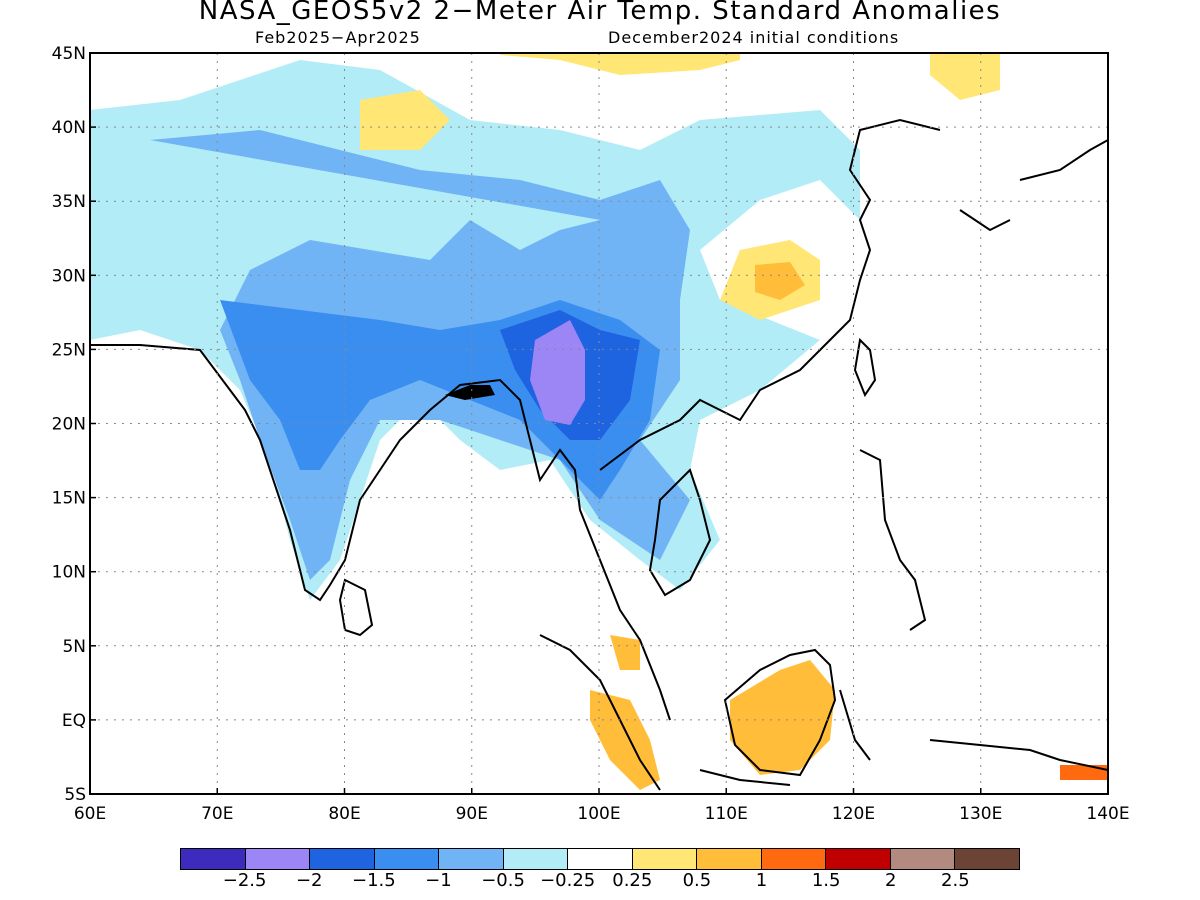  Describe the element at coordinates (891, 880) in the screenshot. I see `colorbar-label: 2` at that location.